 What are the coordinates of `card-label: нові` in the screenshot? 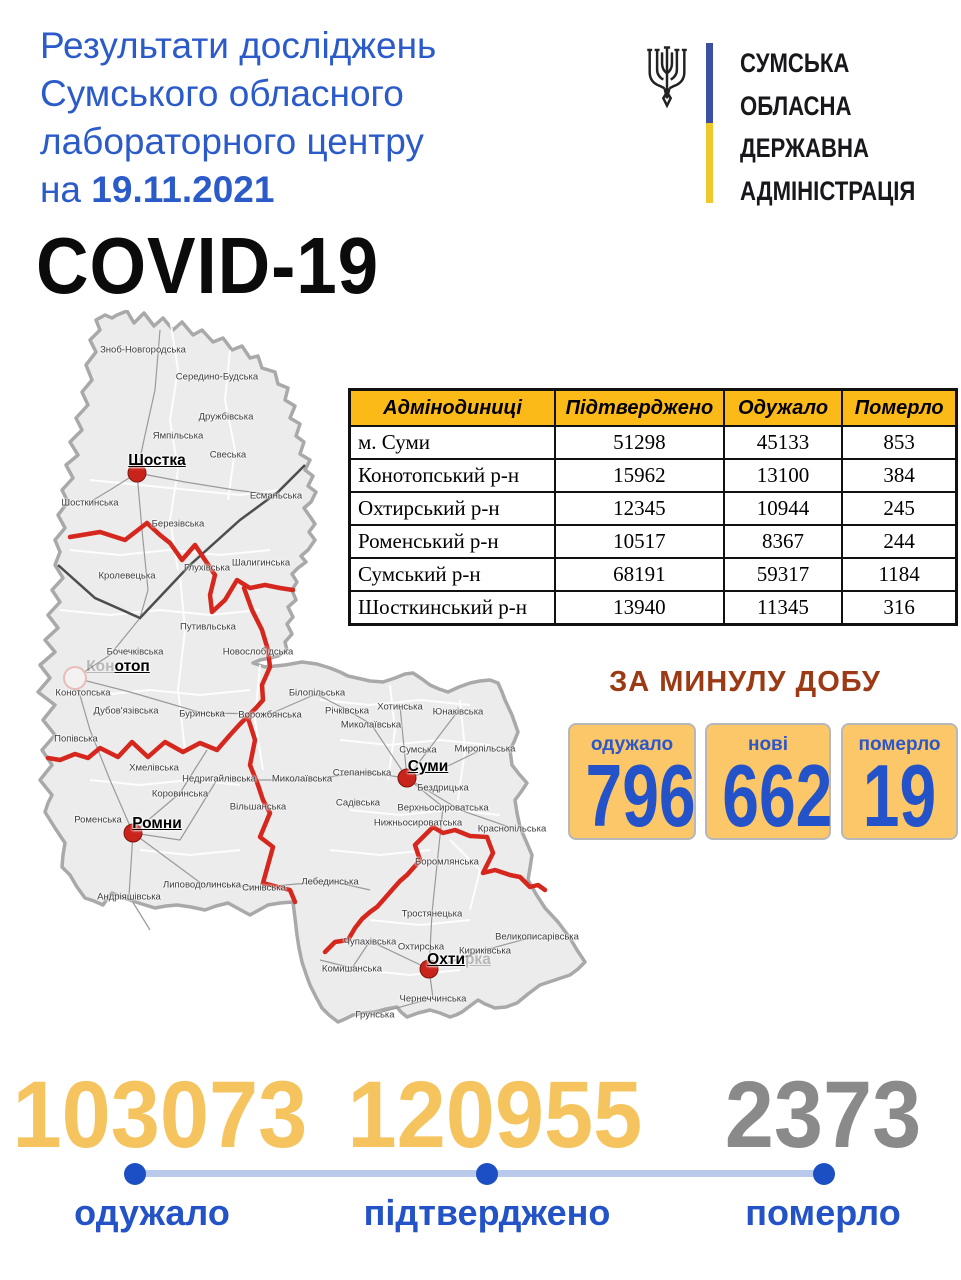 It's located at (768, 744).